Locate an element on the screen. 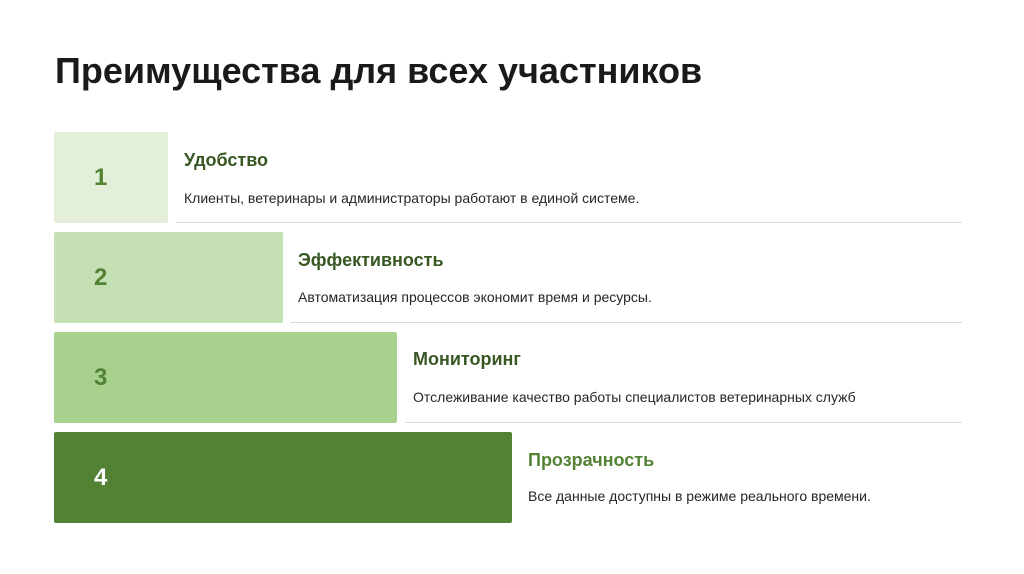  step-heading-3: Мониторинг is located at coordinates (467, 359).